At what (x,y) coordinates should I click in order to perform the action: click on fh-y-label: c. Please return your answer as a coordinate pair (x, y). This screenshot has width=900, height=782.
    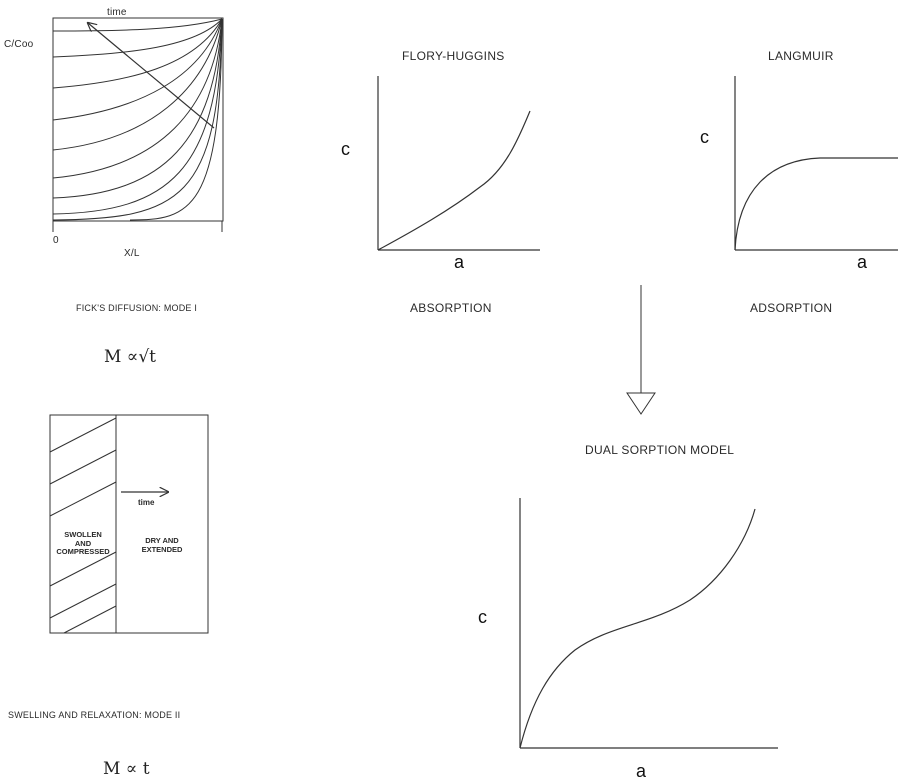
    Looking at the image, I should click on (345, 149).